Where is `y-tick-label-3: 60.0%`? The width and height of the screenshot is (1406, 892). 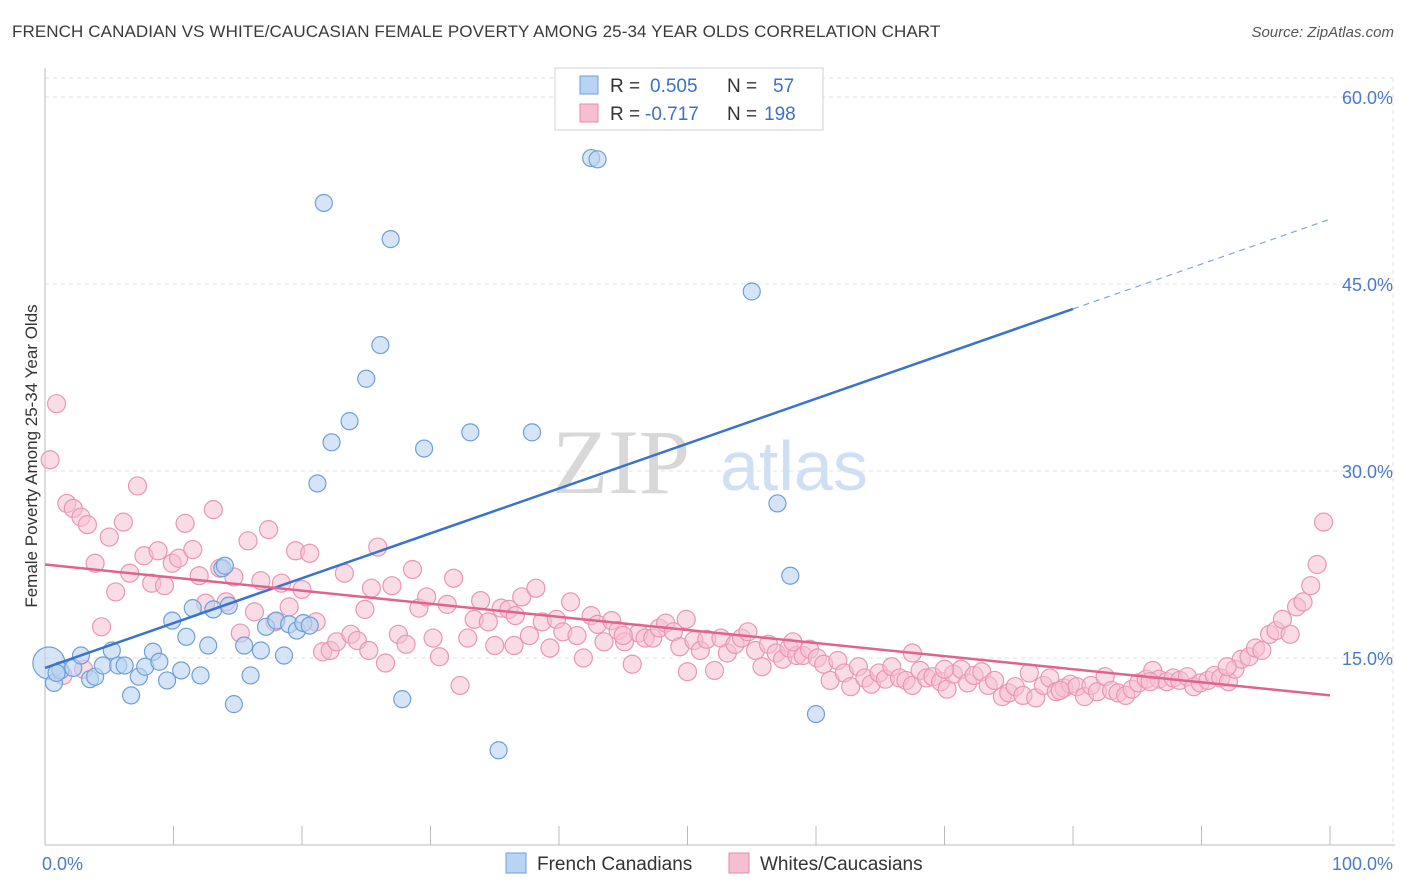 y-tick-label-3: 60.0% is located at coordinates (1367, 98).